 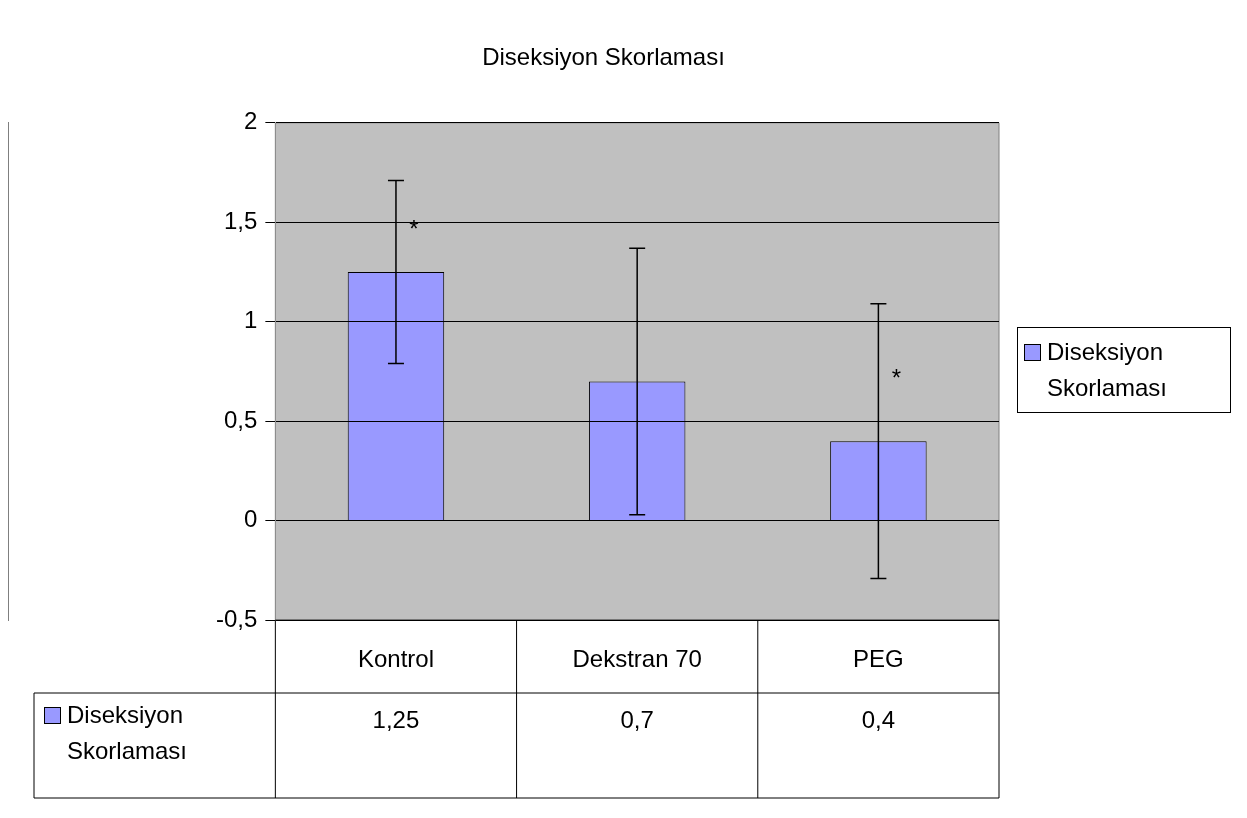 What do you see at coordinates (240, 419) in the screenshot?
I see `y-tick-label: 0,5` at bounding box center [240, 419].